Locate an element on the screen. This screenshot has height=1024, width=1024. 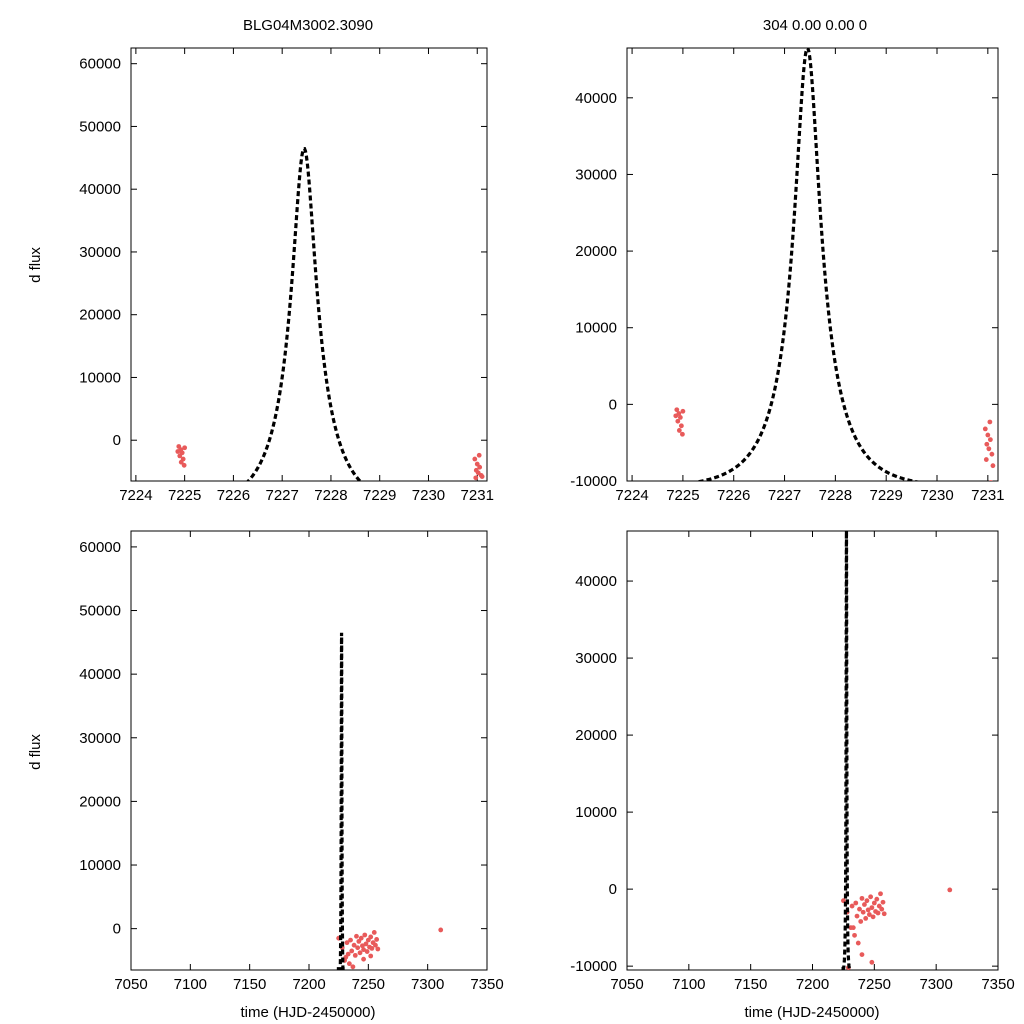
x-tick-label: 7250 is located at coordinates (368, 984).